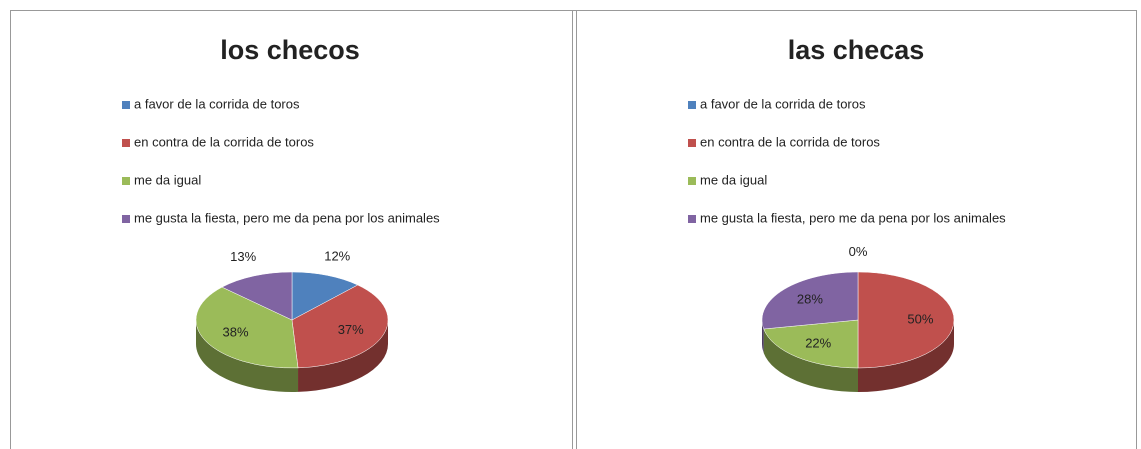  I want to click on data-label: 50%, so click(920, 318).